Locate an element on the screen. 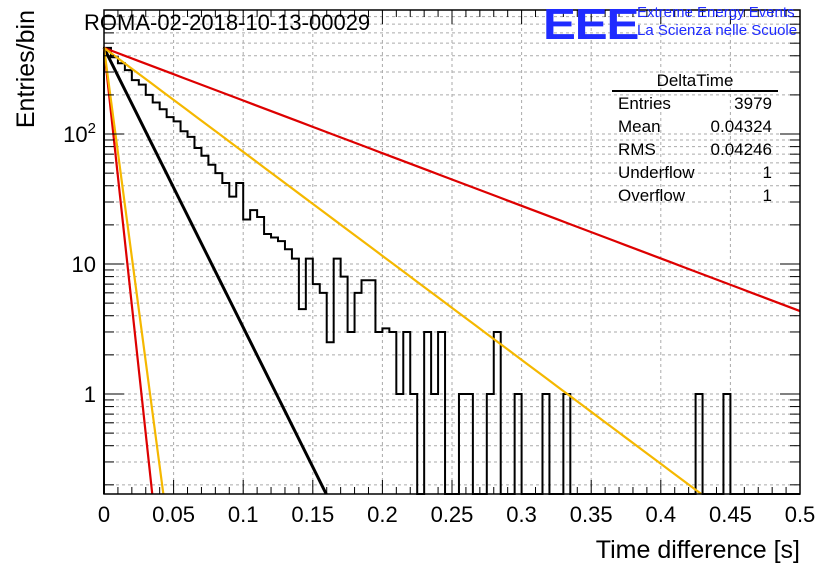 Image resolution: width=836 pixels, height=572 pixels. x-axis-label: Time difference [s] is located at coordinates (698, 550).